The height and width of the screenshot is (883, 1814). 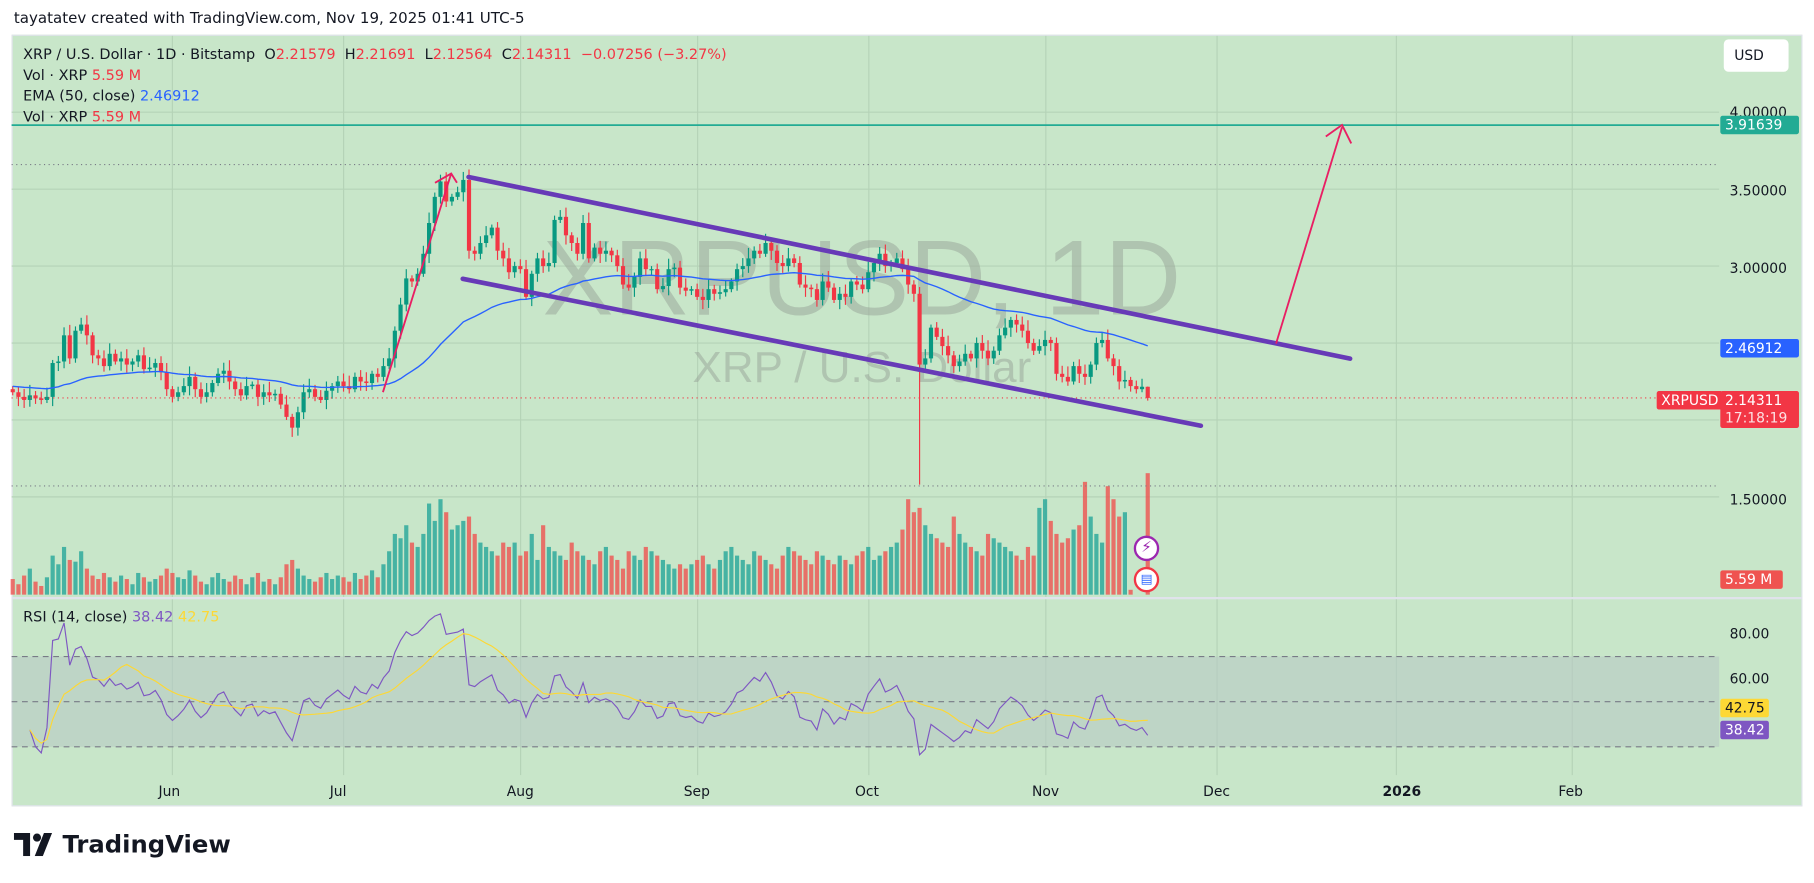 I want to click on watermark-symbol: XRPUSD, 1D, so click(x=862, y=278).